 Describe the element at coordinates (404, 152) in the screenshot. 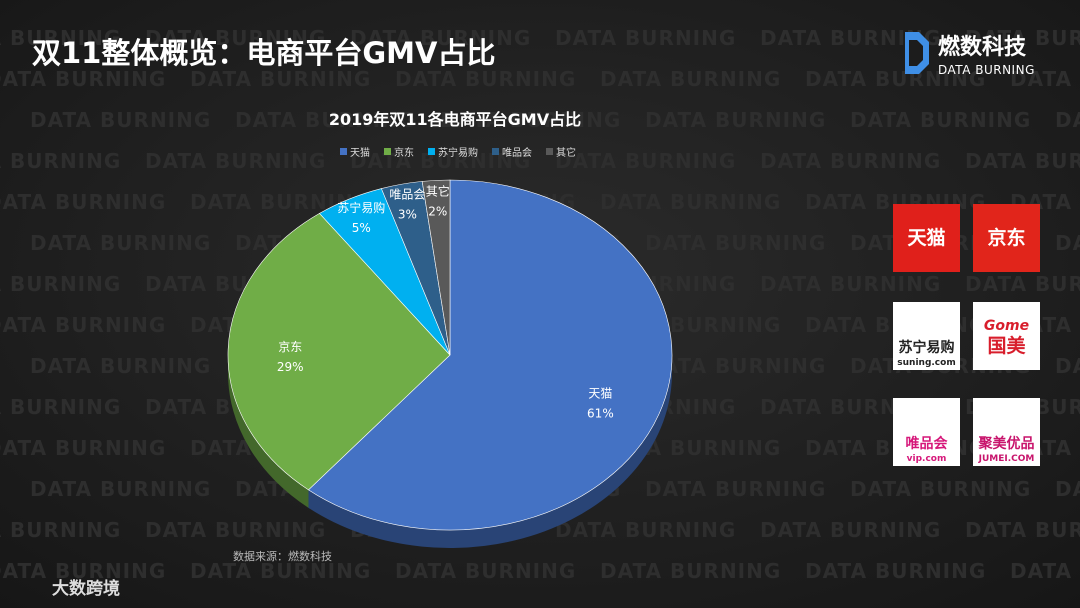

I see `legend-label: 京东` at that location.